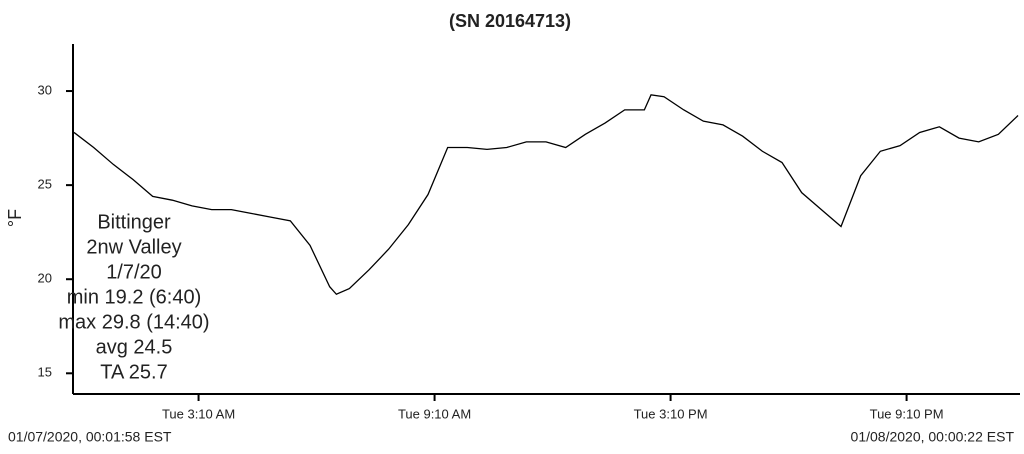  Describe the element at coordinates (510, 21) in the screenshot. I see `chart-title: (SN 20164713)` at that location.